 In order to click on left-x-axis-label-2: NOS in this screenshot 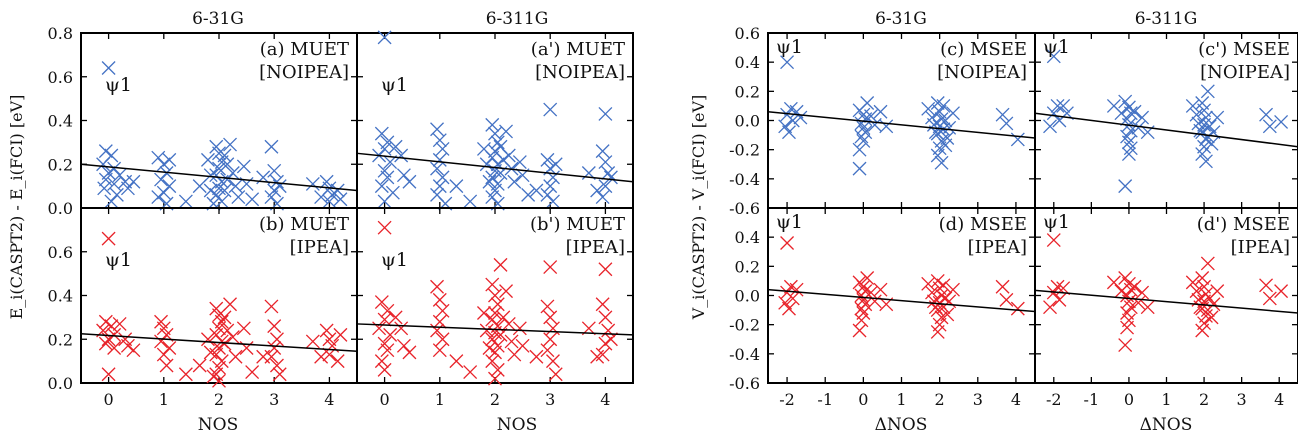, I will do `click(517, 425)`.